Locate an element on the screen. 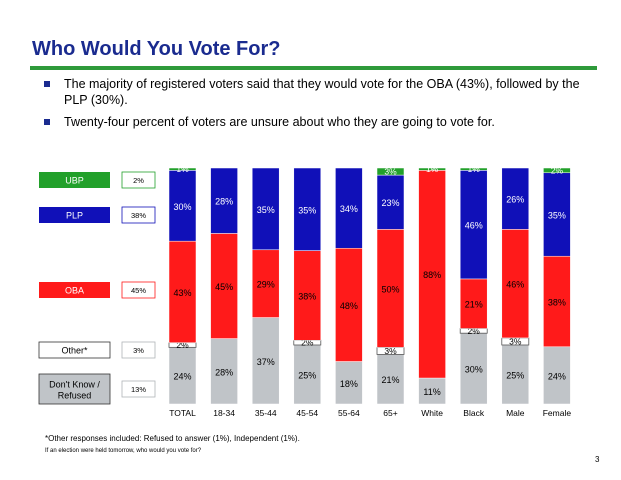 The height and width of the screenshot is (480, 621). x-tick-label: TOTAL is located at coordinates (182, 413).